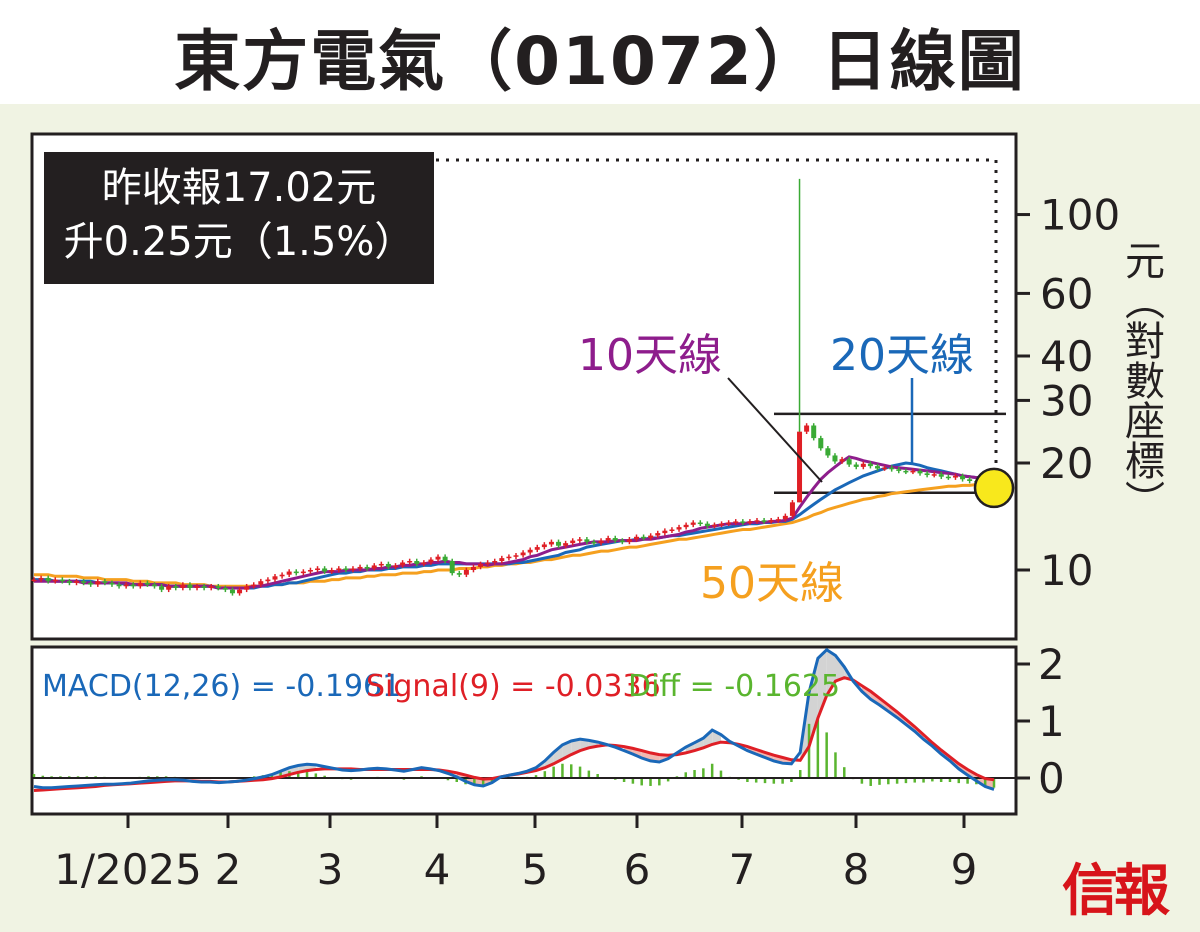 This screenshot has height=932, width=1200. What do you see at coordinates (515, 854) in the screenshot?
I see `x-axis: 1/2025 2 3 4 5 6 7 8 9` at bounding box center [515, 854].